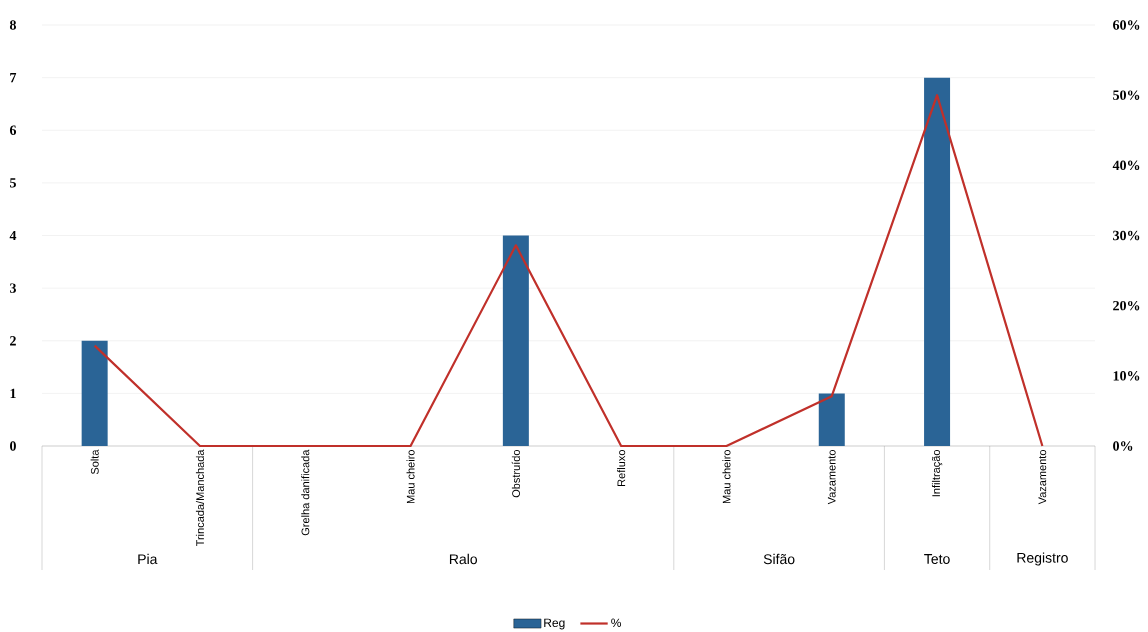 The height and width of the screenshot is (632, 1148). I want to click on y2-tick-label: 50%, so click(1126, 95).